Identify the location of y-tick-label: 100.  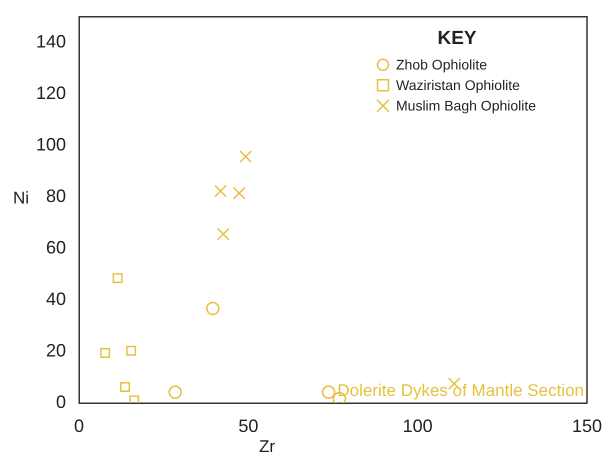
(51, 144).